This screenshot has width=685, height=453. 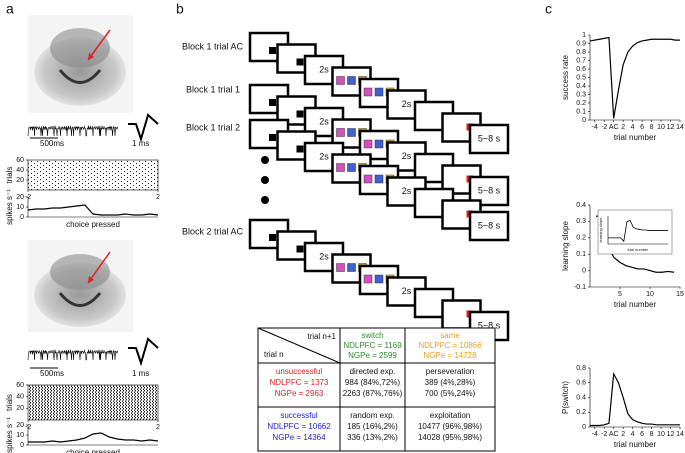 What do you see at coordinates (10, 9) in the screenshot?
I see `panel-label: a` at bounding box center [10, 9].